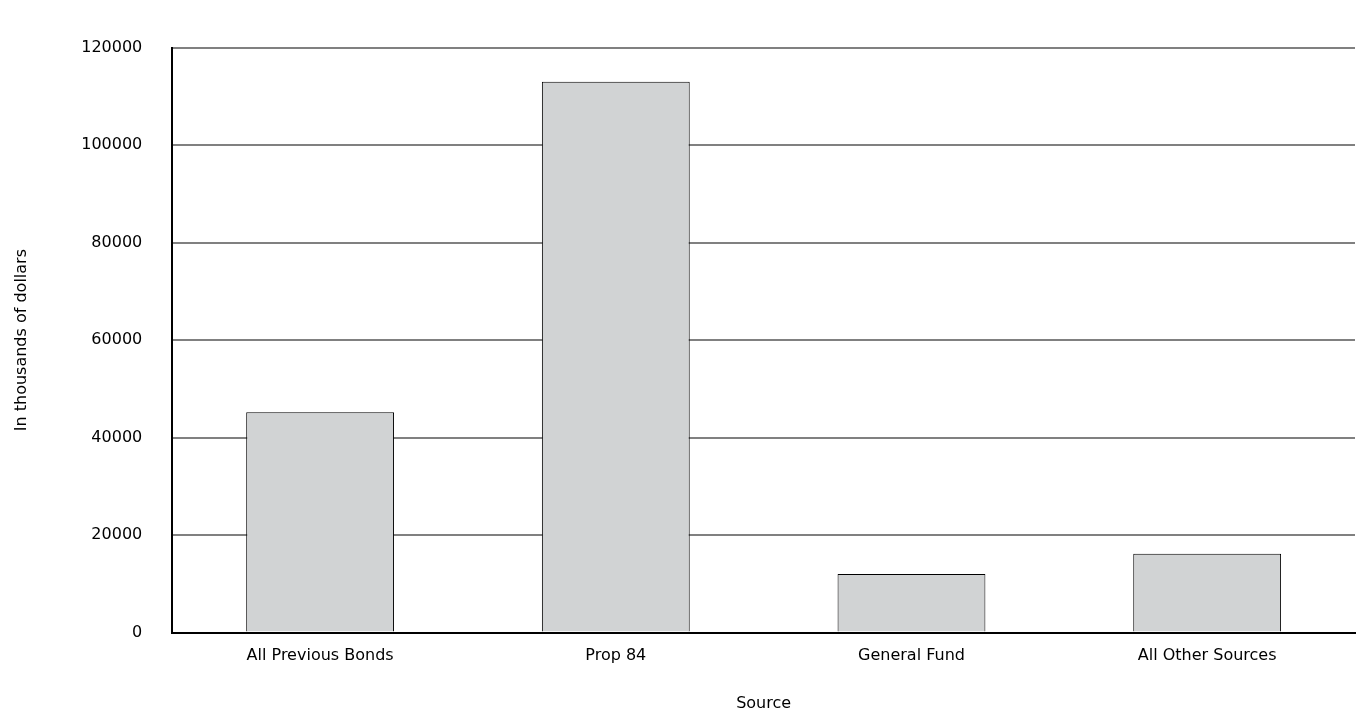 This screenshot has width=1365, height=725. I want to click on x-tick-label: Prop 84, so click(616, 655).